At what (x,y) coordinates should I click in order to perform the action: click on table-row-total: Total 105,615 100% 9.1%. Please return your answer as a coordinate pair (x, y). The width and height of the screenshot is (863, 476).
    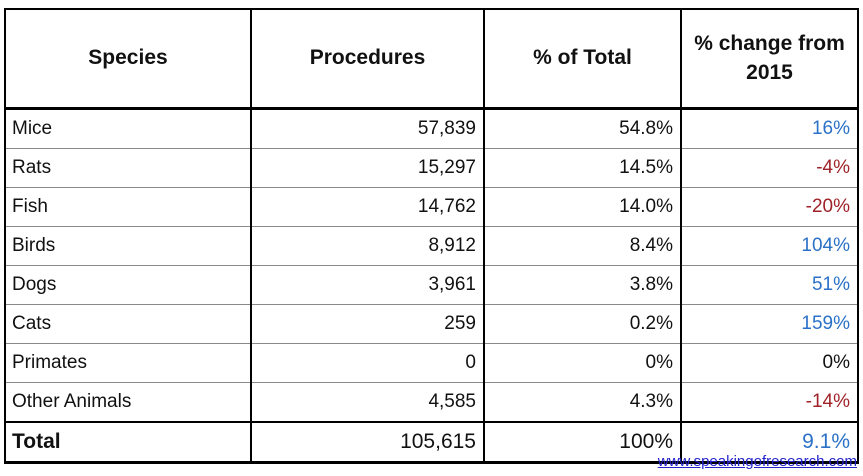
    Looking at the image, I should click on (431, 442).